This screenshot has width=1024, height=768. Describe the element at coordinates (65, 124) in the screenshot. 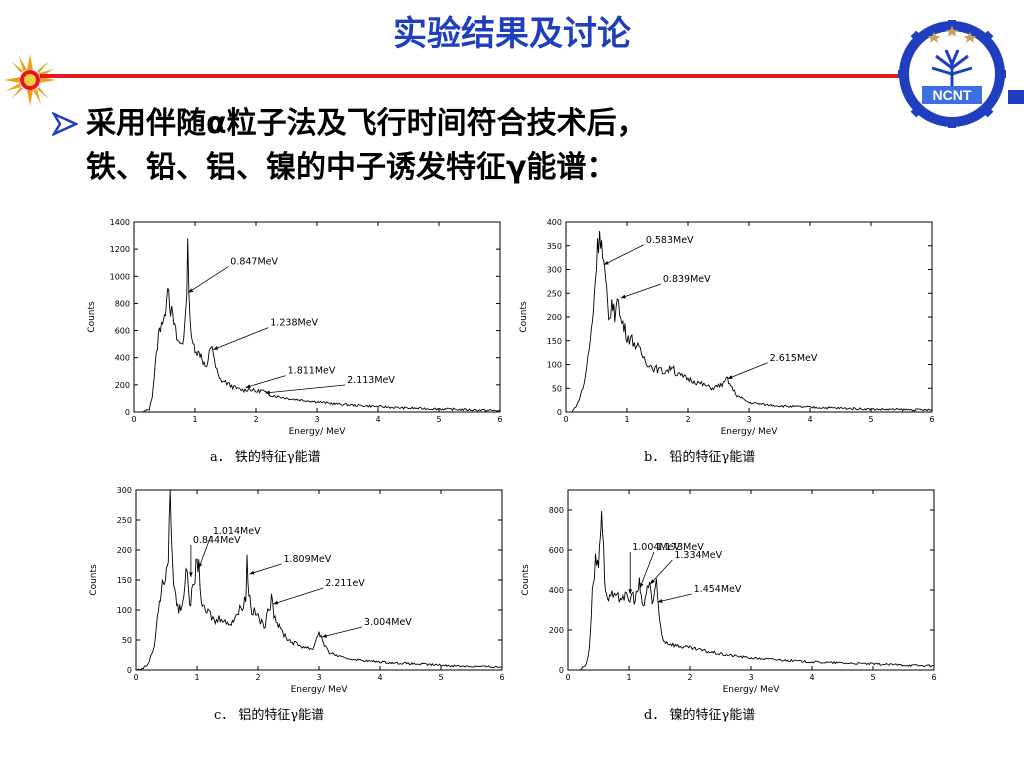

I see `arrow-bullet-icon` at that location.